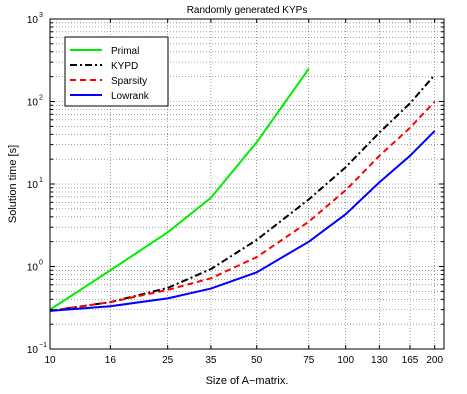 Image resolution: width=467 pixels, height=394 pixels. I want to click on legend-label-kypd: KYPD, so click(124, 66).